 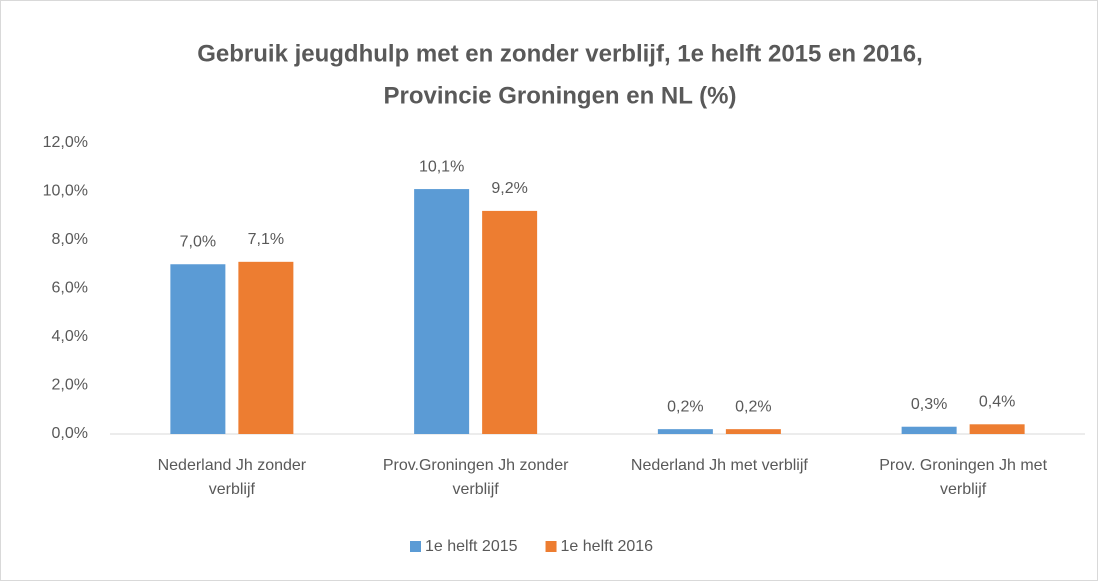 What do you see at coordinates (70, 433) in the screenshot?
I see `y-tick-label: 0,0%` at bounding box center [70, 433].